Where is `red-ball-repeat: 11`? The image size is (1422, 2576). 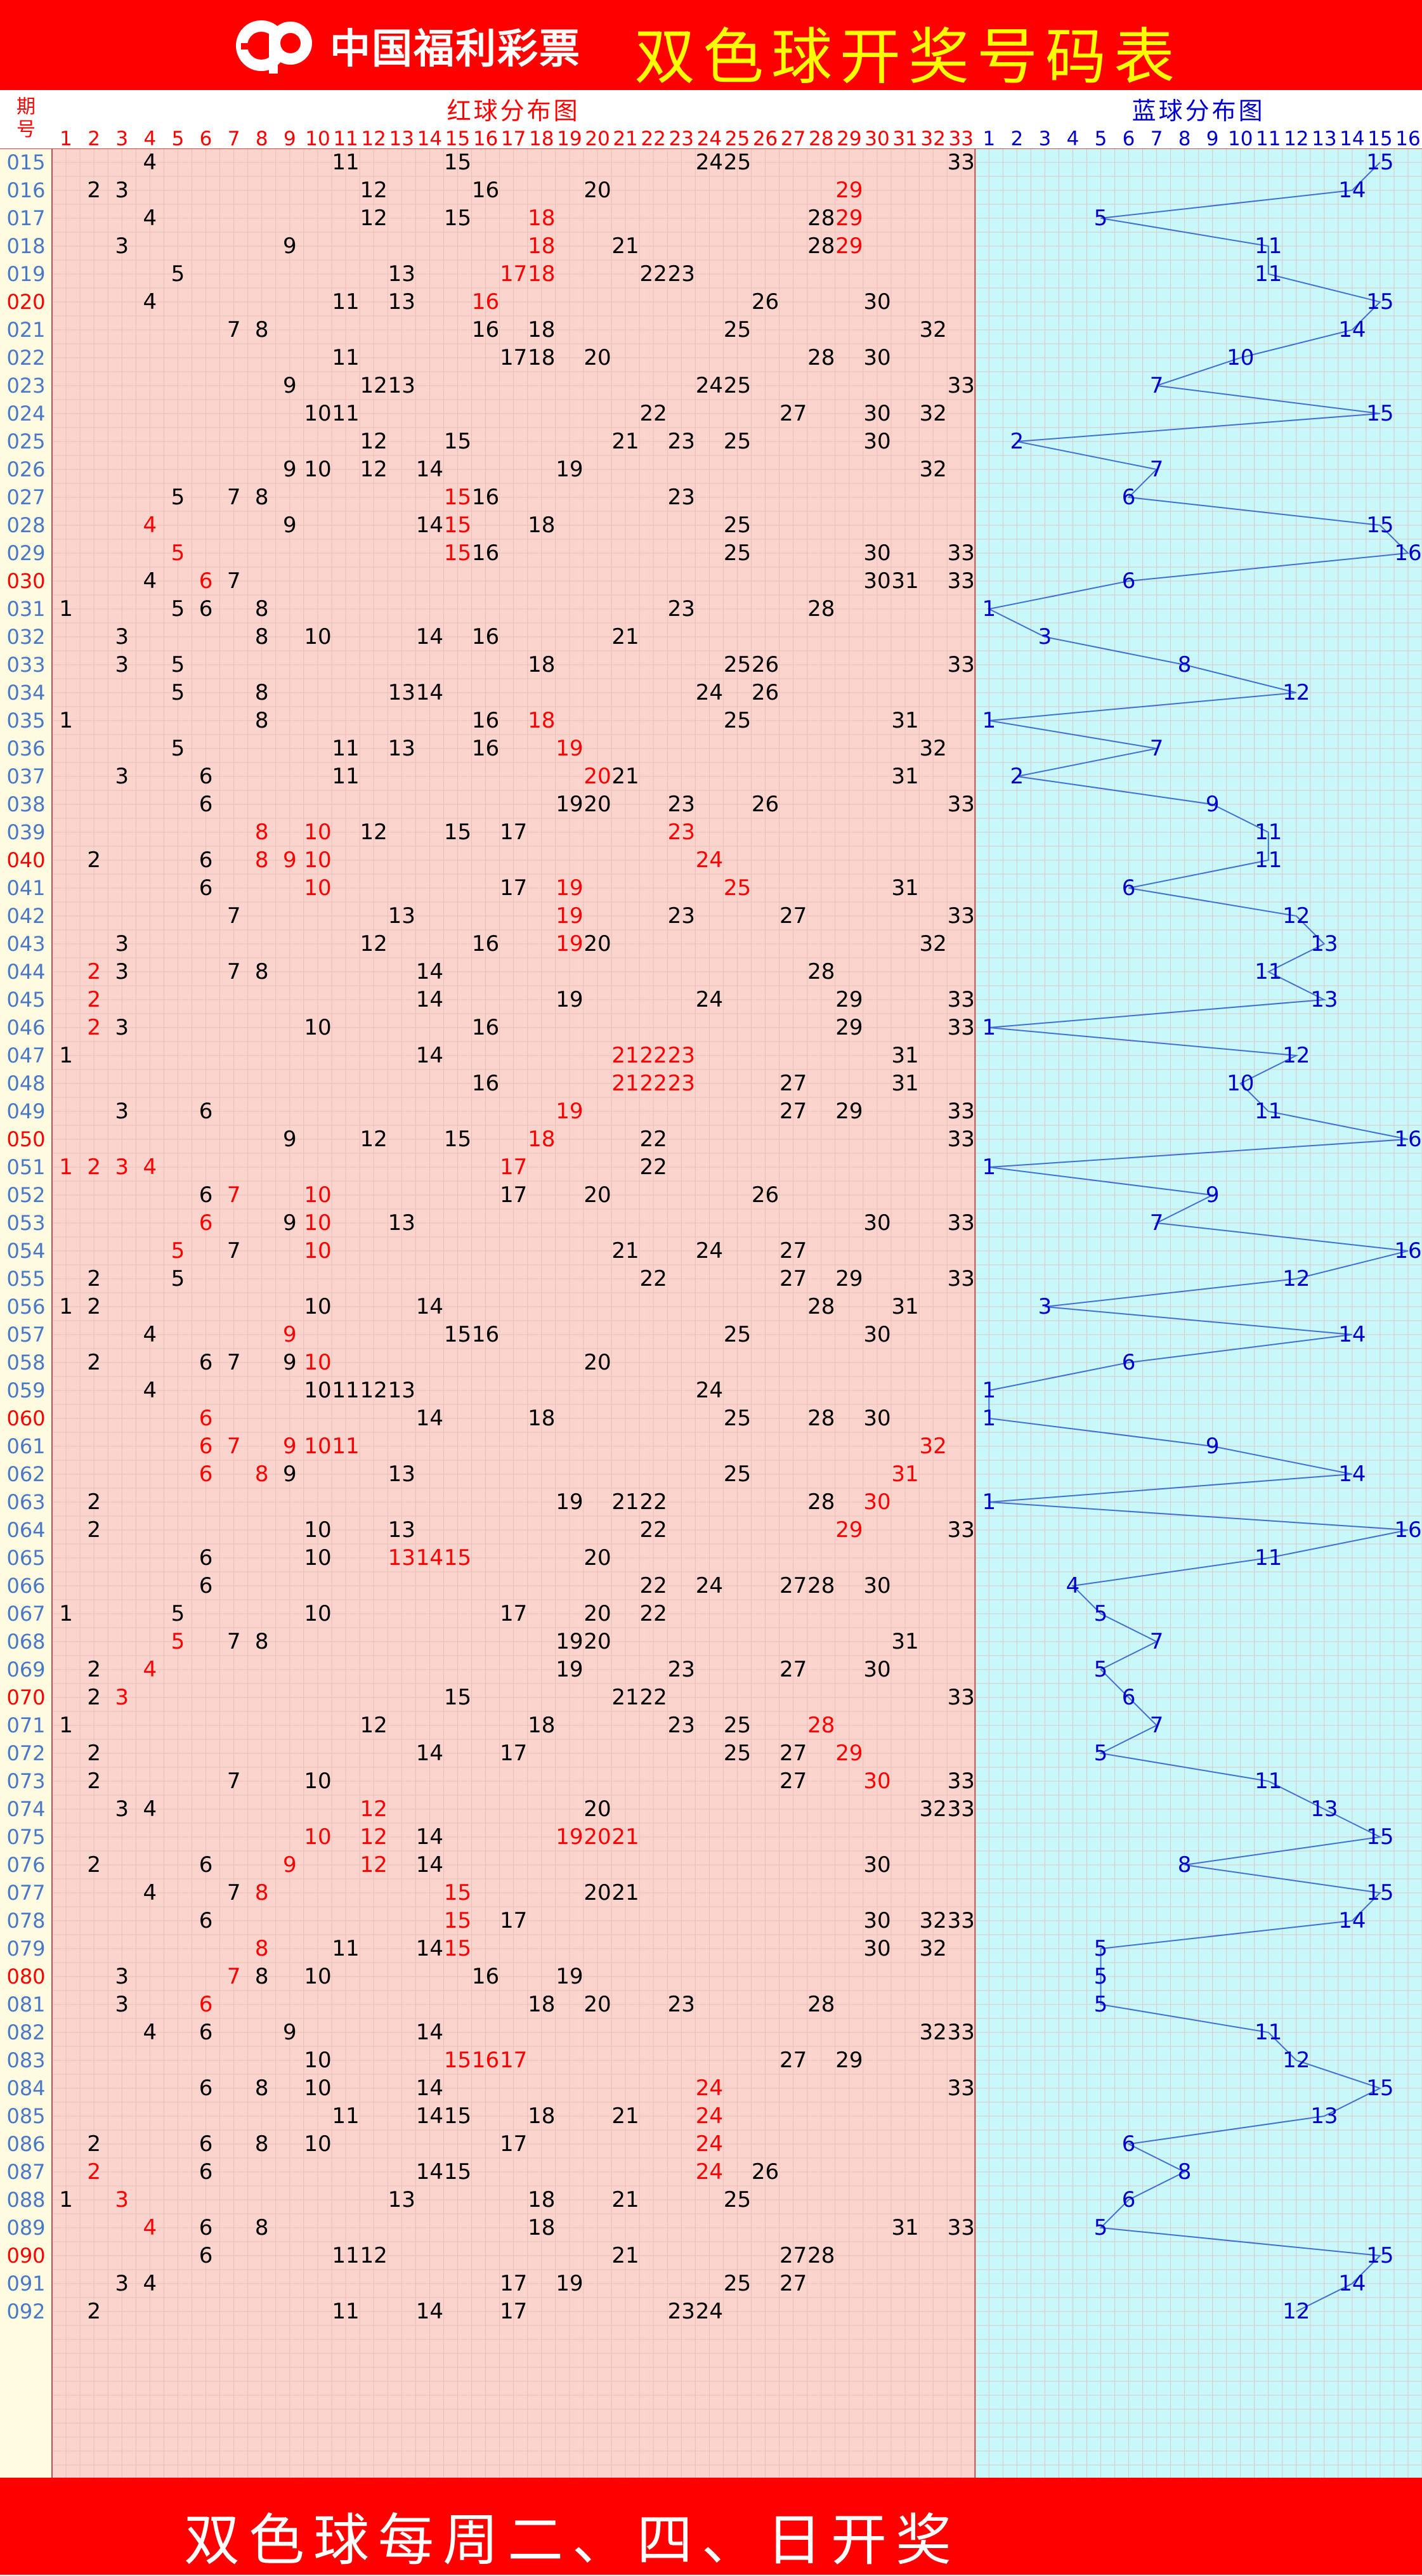 red-ball-repeat: 11 is located at coordinates (345, 1446).